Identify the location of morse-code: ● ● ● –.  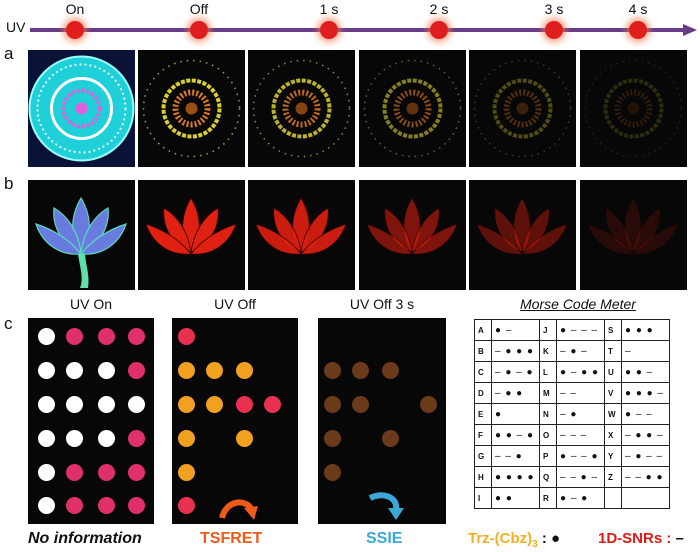
(645, 393).